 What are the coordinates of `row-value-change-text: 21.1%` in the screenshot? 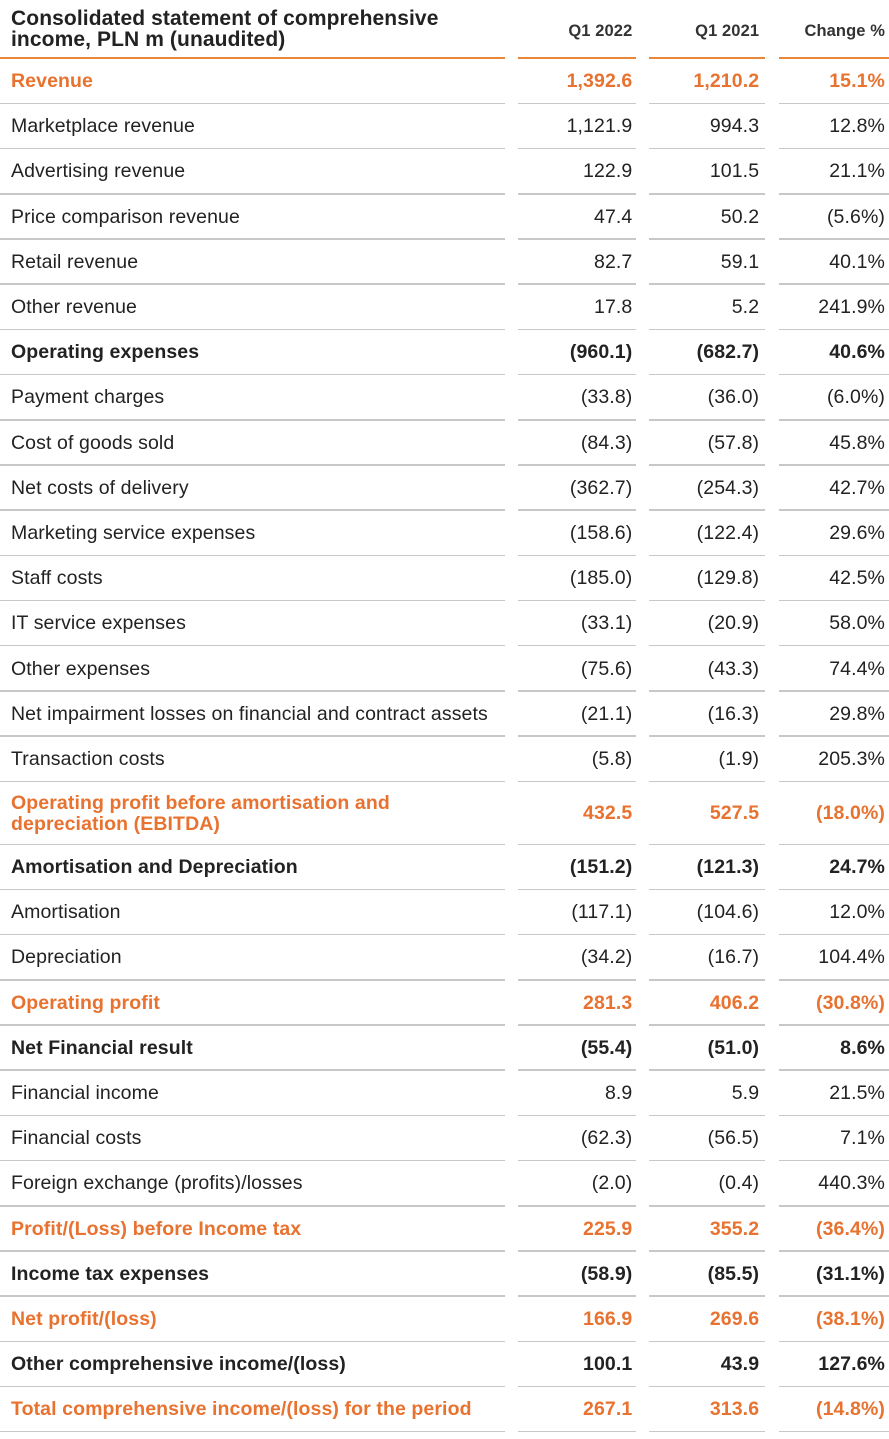 It's located at (857, 171).